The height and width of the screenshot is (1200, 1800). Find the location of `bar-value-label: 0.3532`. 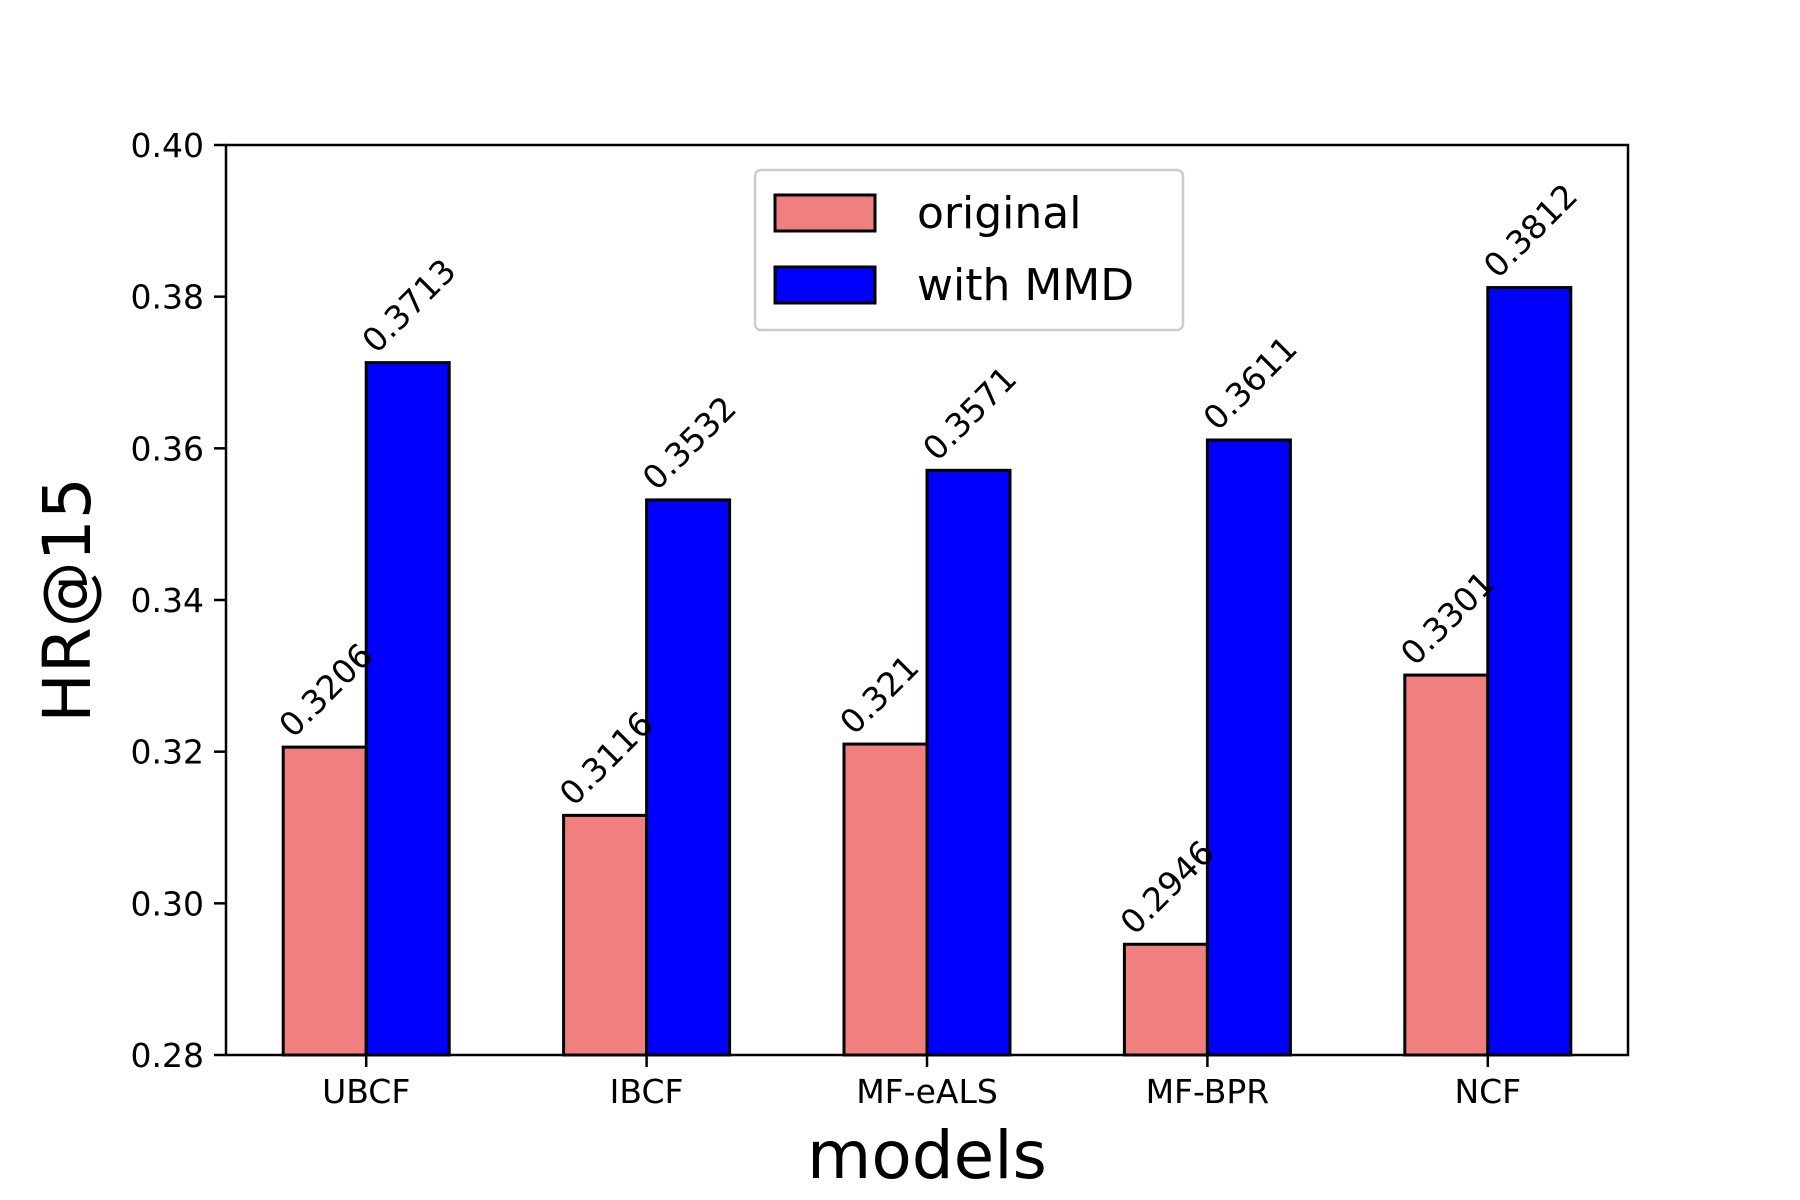

bar-value-label: 0.3532 is located at coordinates (689, 442).